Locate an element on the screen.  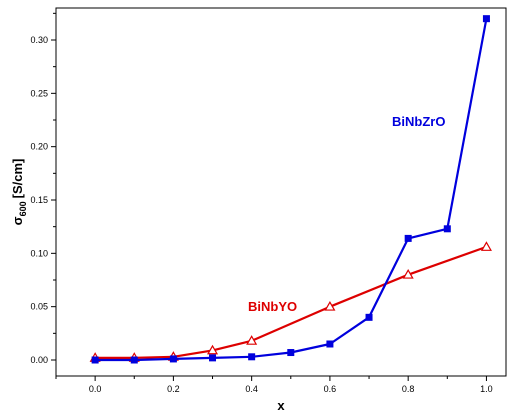
y-axis-symbol: σ is located at coordinates (17, 220).